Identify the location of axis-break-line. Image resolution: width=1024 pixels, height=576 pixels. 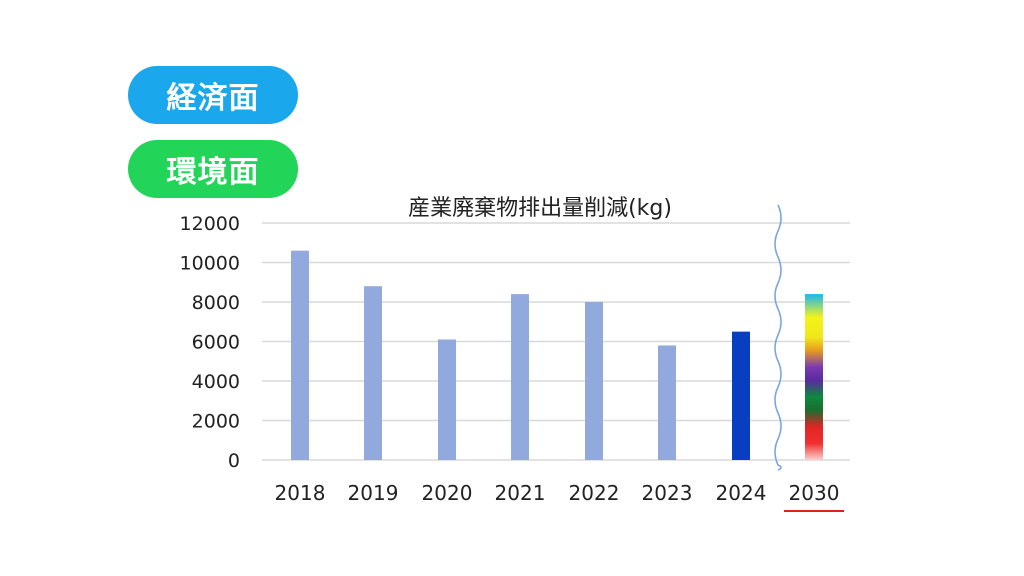
(778, 337).